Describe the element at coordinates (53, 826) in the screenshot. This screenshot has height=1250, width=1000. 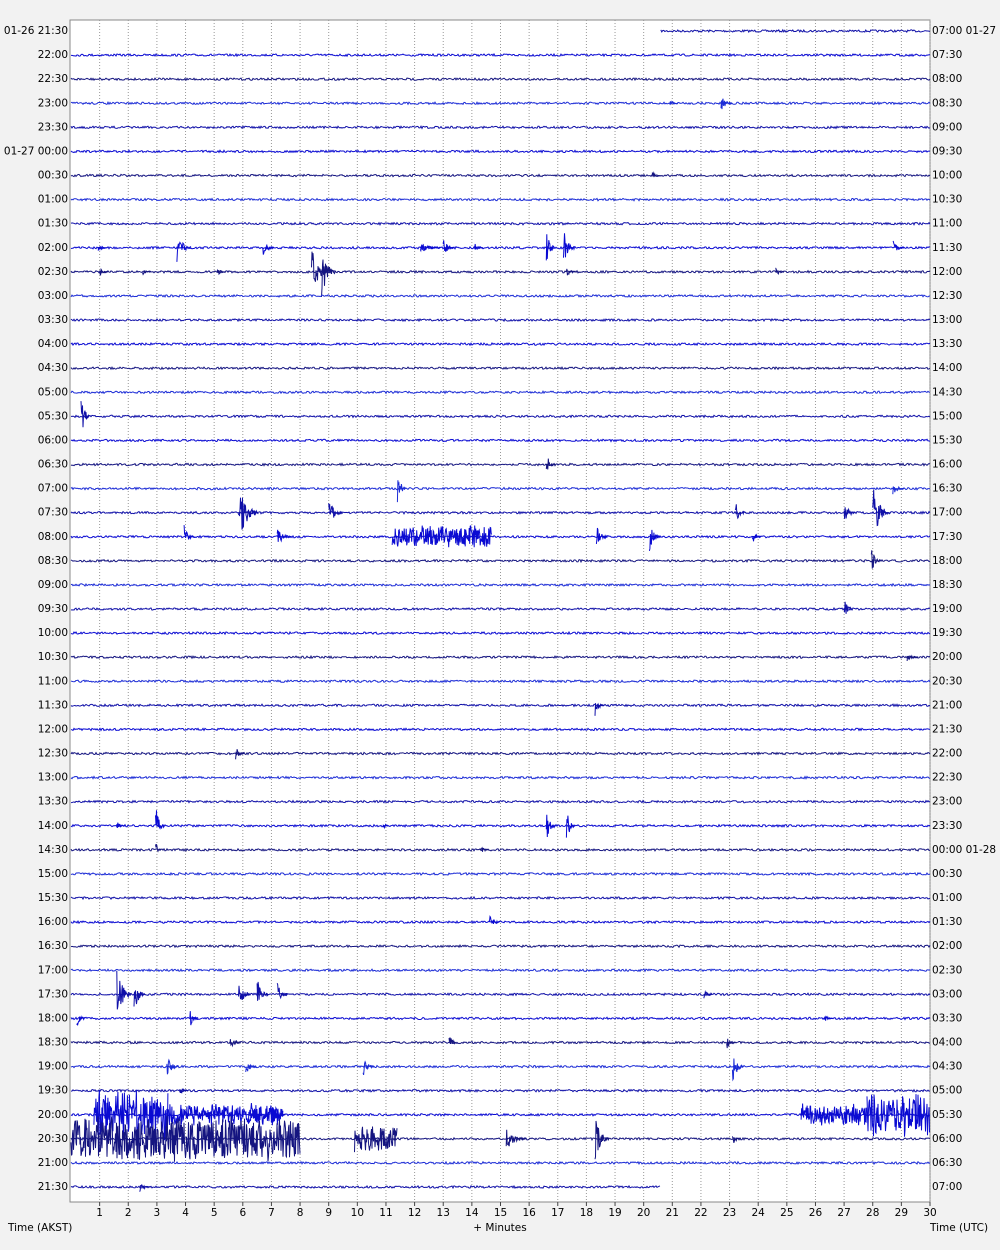
I see `left-time-label: 14:00` at that location.